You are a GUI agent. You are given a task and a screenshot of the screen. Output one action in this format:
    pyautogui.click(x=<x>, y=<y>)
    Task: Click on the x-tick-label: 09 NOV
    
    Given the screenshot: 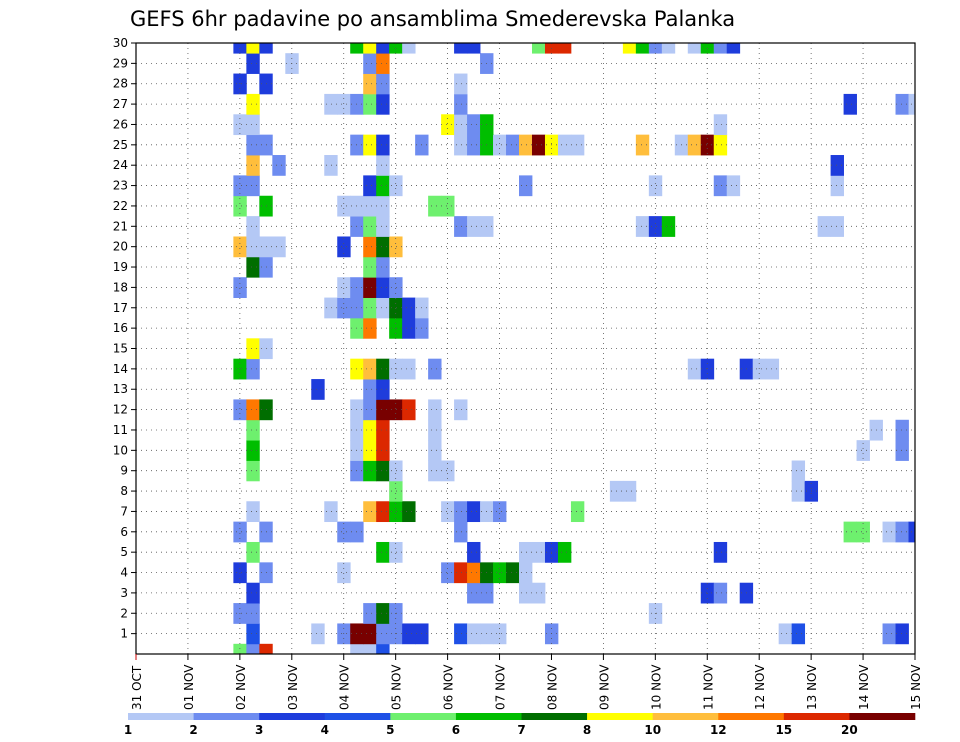 What is the action you would take?
    pyautogui.click(x=604, y=687)
    